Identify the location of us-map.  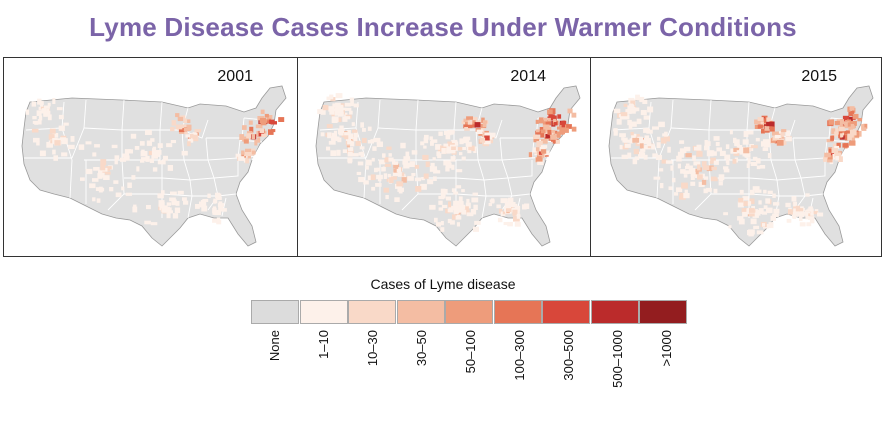
(154, 166).